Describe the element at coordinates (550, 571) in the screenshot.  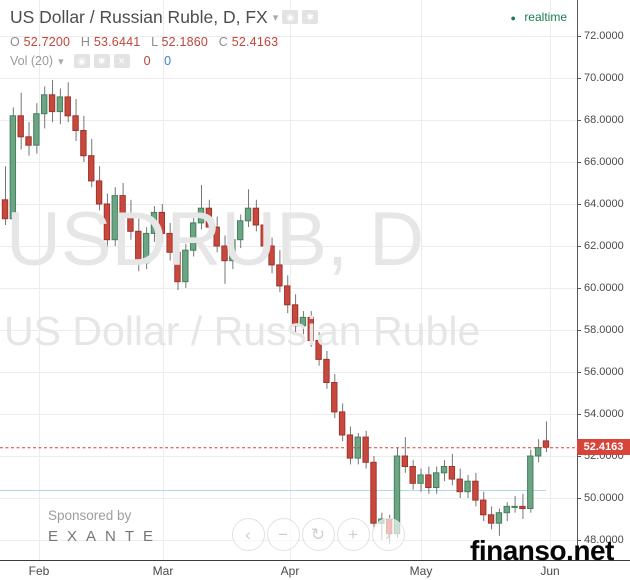
I see `time-axis-label: Jun` at that location.